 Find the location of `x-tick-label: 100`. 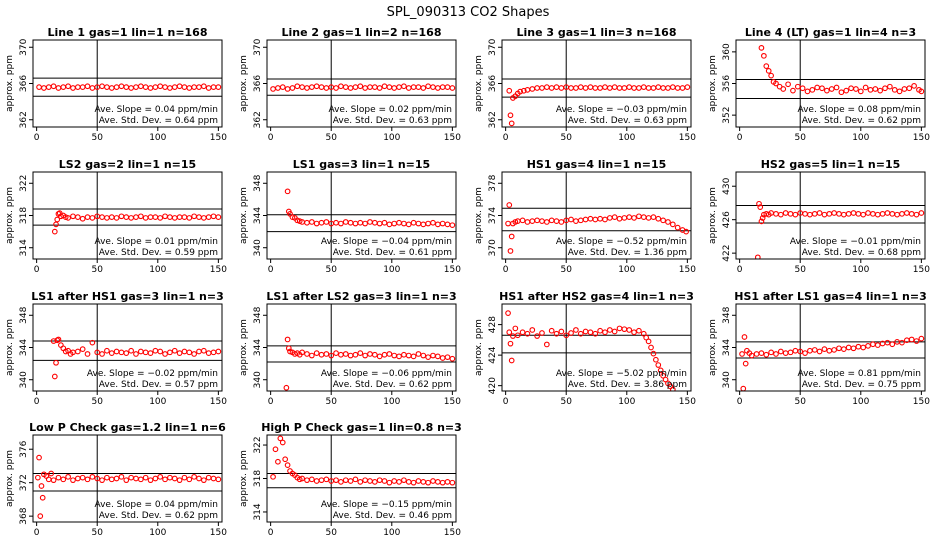

x-tick-label: 100 is located at coordinates (391, 138).